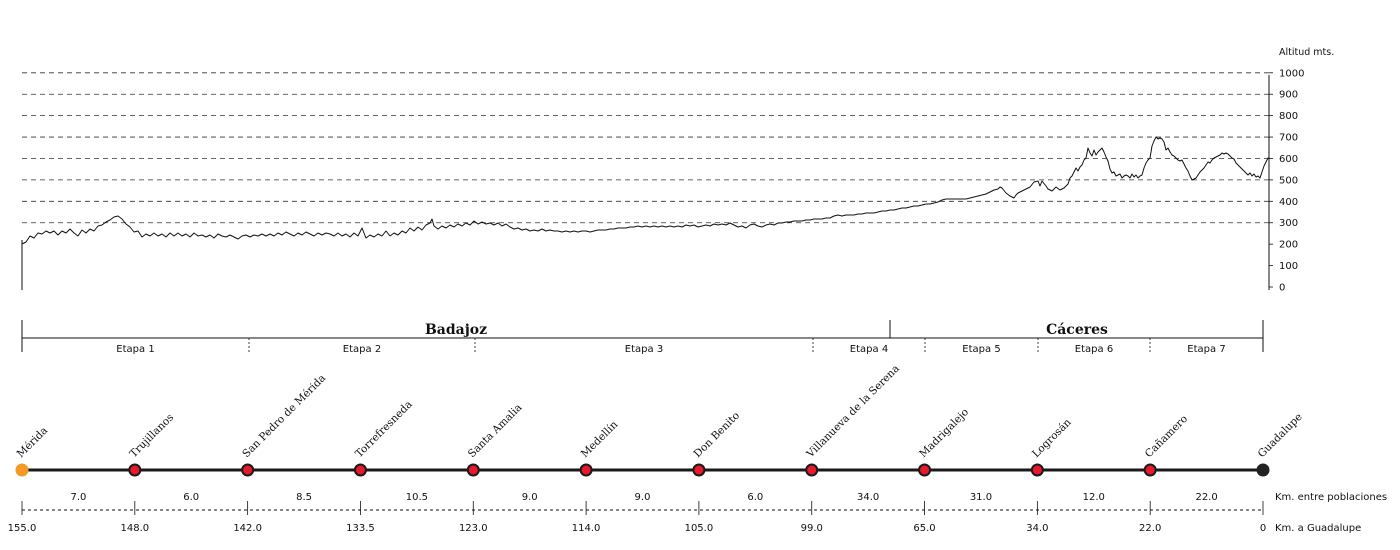 The height and width of the screenshot is (550, 1400). What do you see at coordinates (1318, 528) in the screenshot?
I see `km-to-end-label: Km. a Guadalupe` at bounding box center [1318, 528].